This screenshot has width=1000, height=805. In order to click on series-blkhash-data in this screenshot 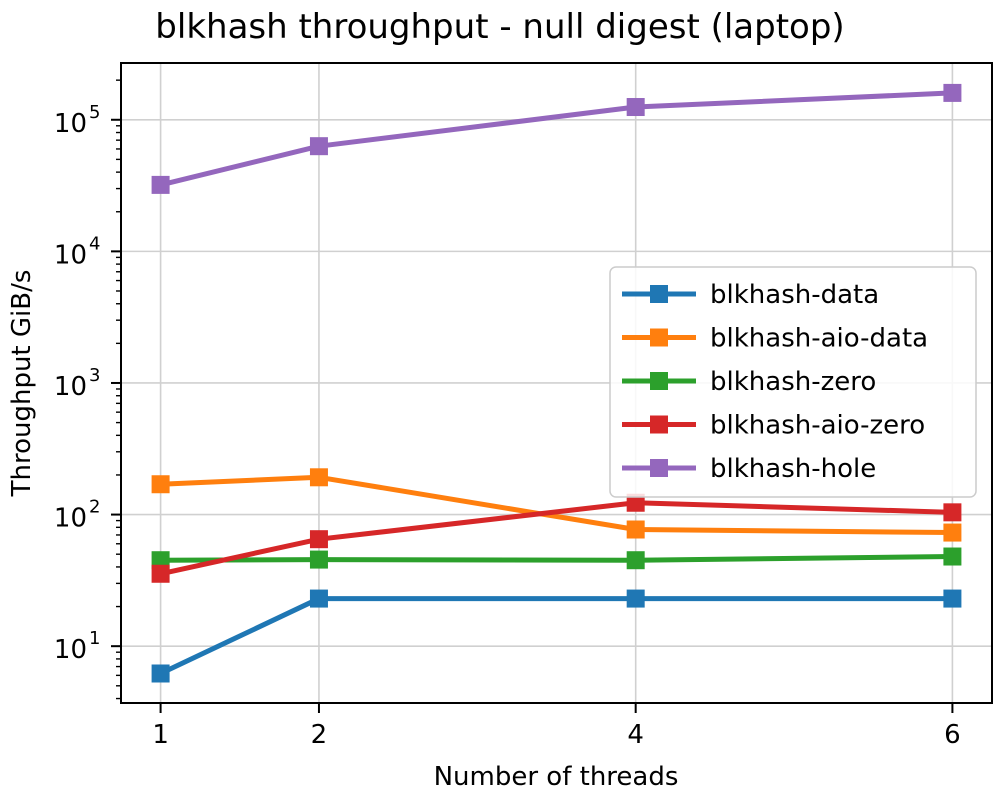, I will do `click(556, 636)`.